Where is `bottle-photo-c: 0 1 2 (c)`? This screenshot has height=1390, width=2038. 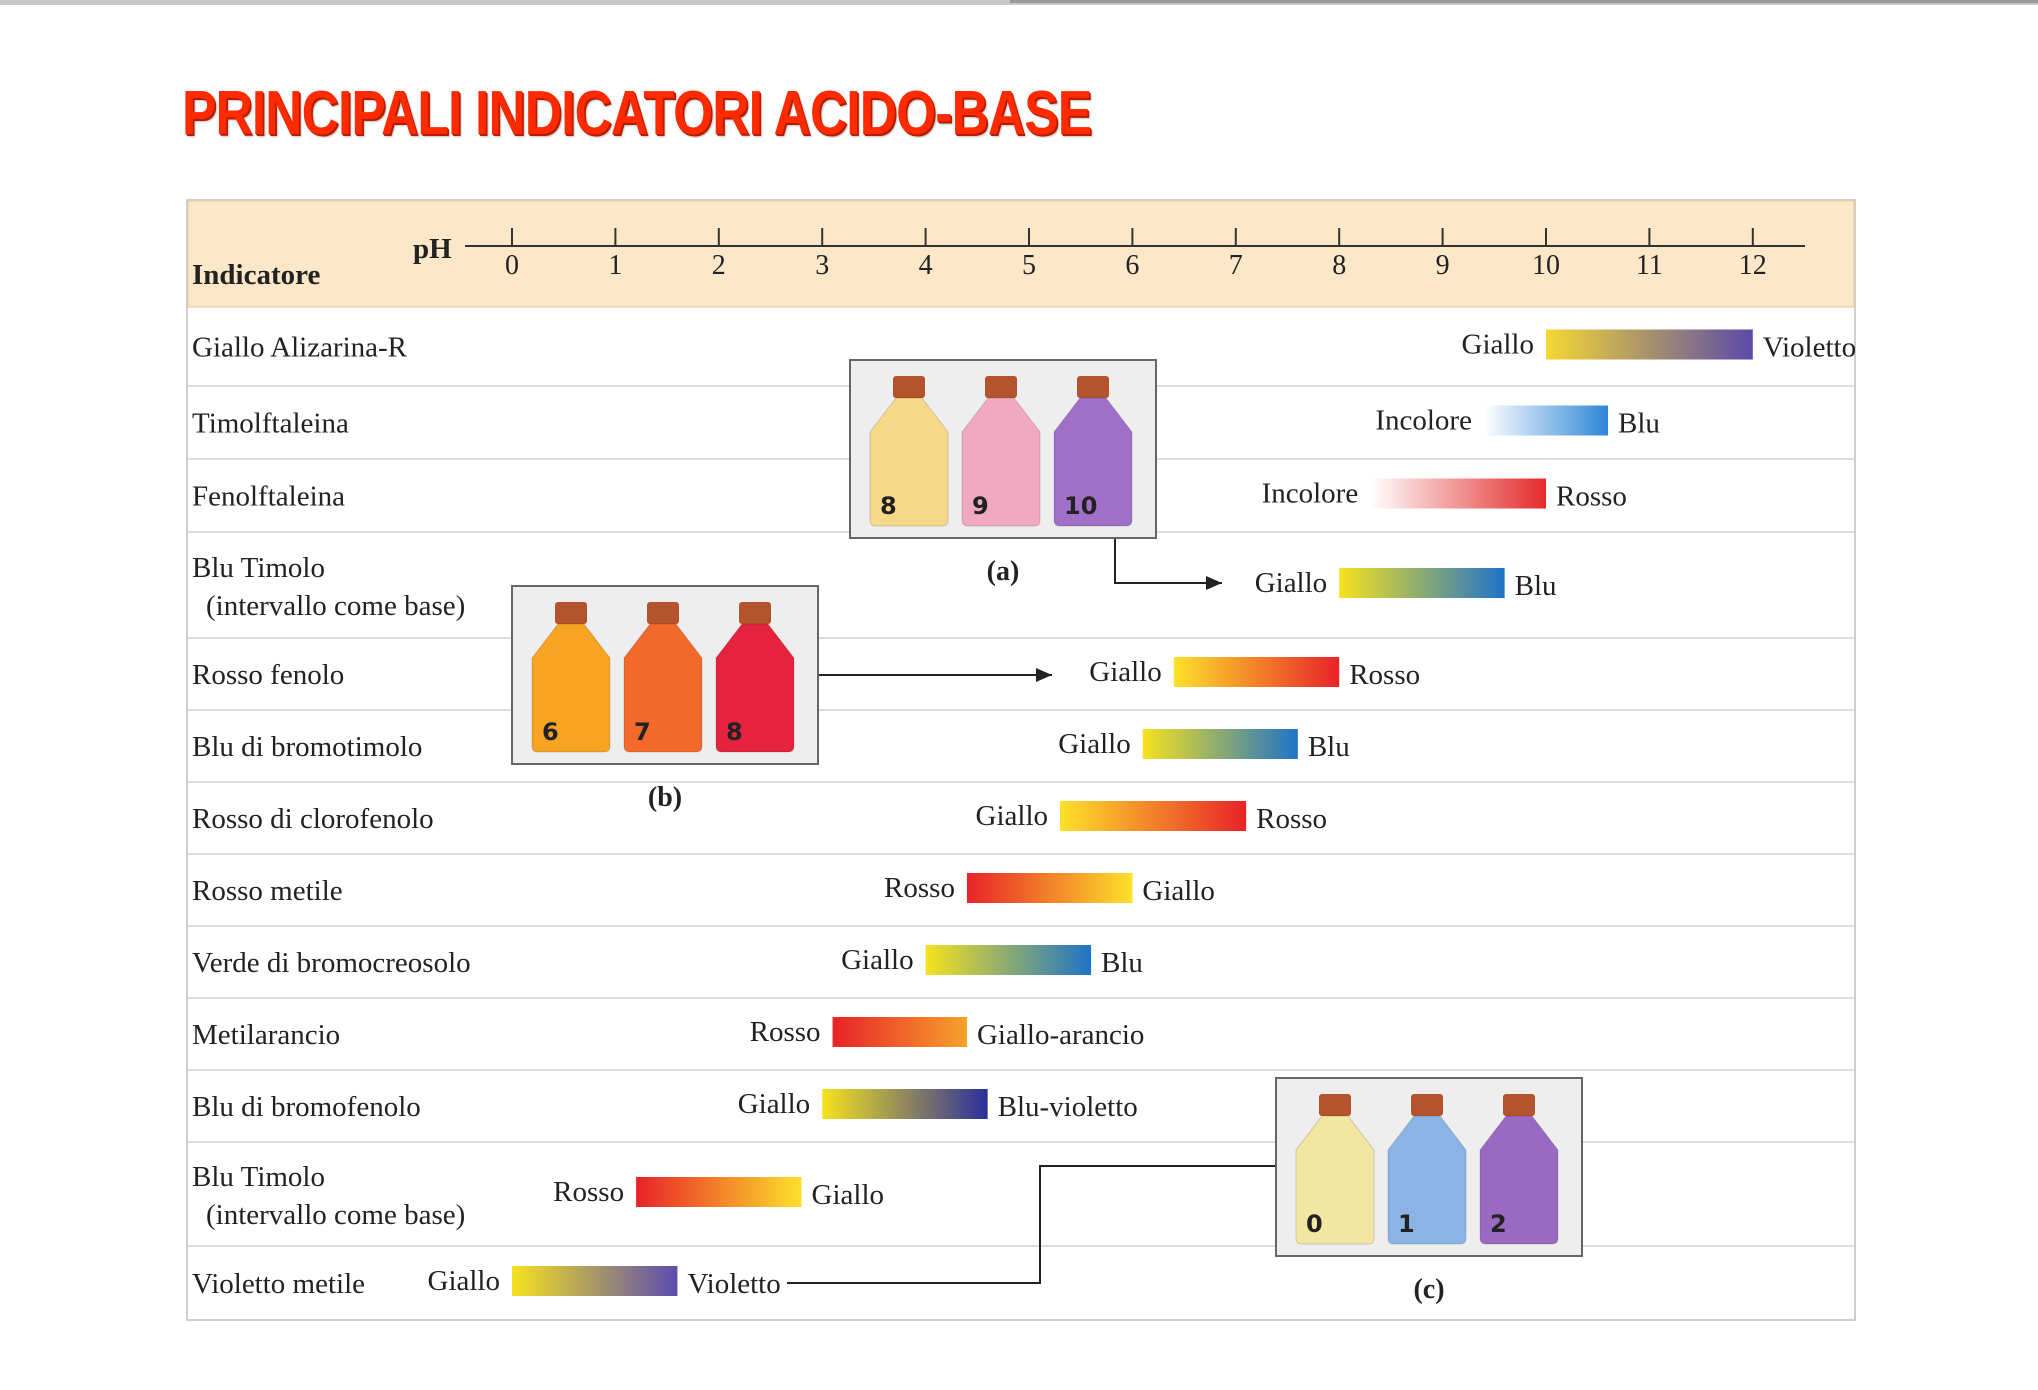 bottle-photo-c: 0 1 2 (c) is located at coordinates (1429, 1191).